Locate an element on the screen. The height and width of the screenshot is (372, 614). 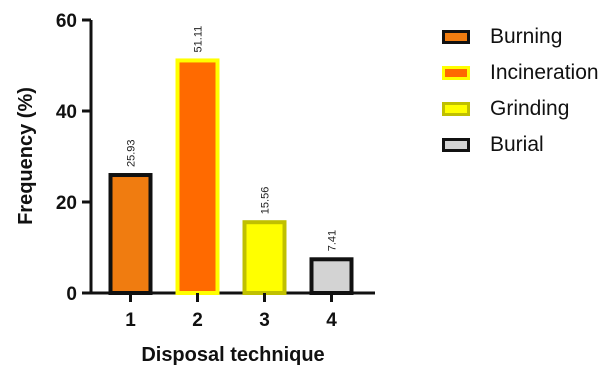
data-label: 25.93 is located at coordinates (132, 153).